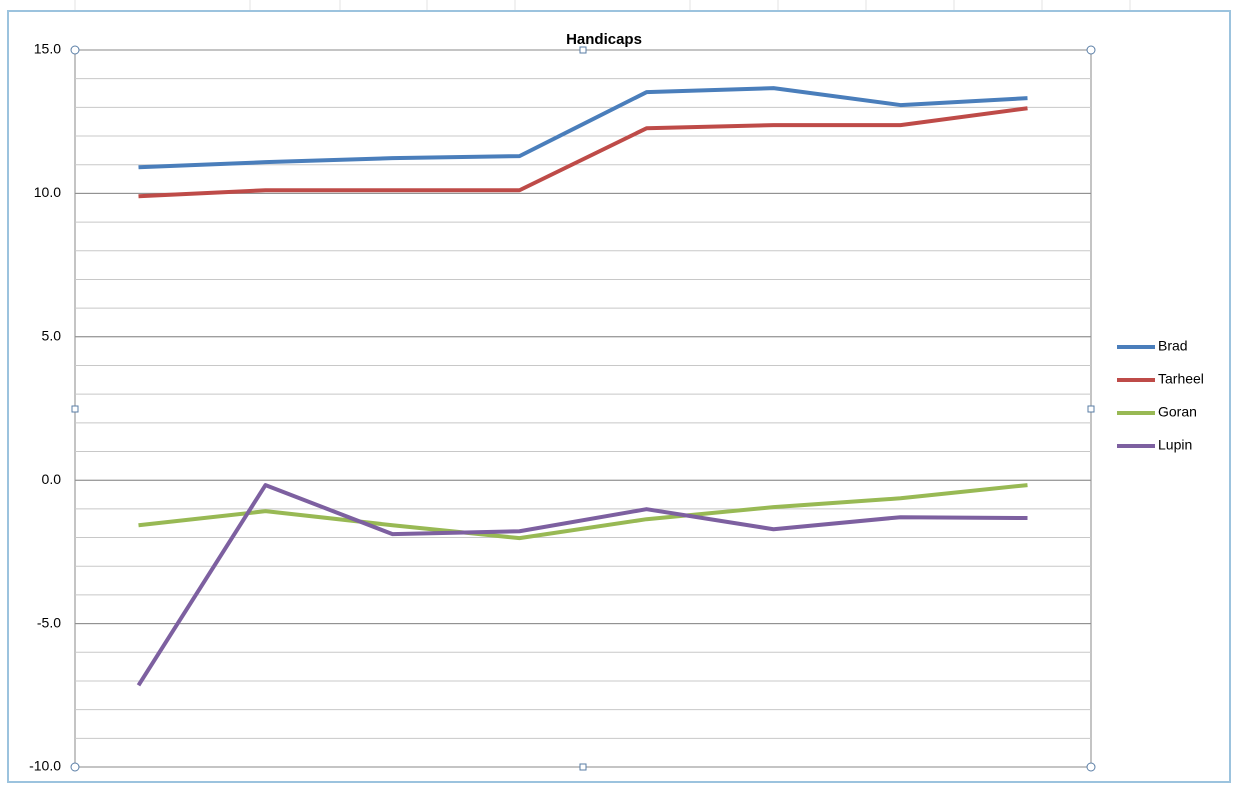 Image resolution: width=1234 pixels, height=791 pixels. I want to click on legend-label: Tarheel, so click(1181, 379).